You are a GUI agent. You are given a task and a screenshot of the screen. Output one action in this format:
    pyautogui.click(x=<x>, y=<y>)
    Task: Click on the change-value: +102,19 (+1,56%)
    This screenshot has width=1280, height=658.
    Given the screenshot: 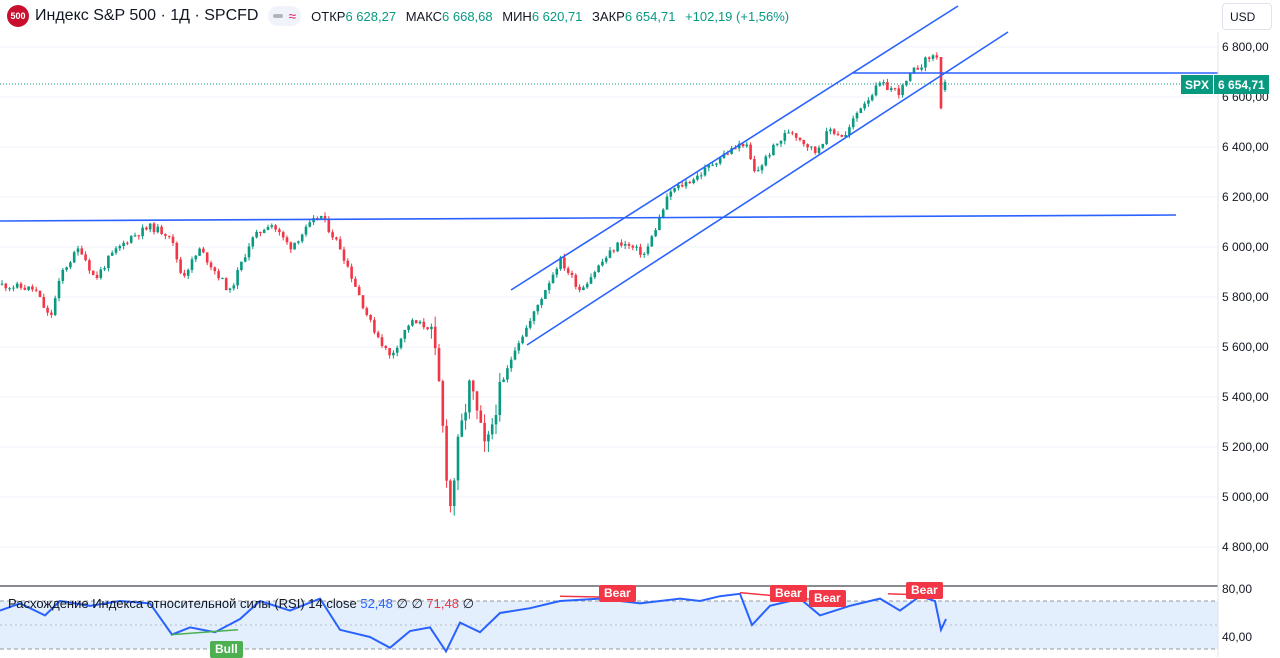 What is the action you would take?
    pyautogui.click(x=737, y=16)
    